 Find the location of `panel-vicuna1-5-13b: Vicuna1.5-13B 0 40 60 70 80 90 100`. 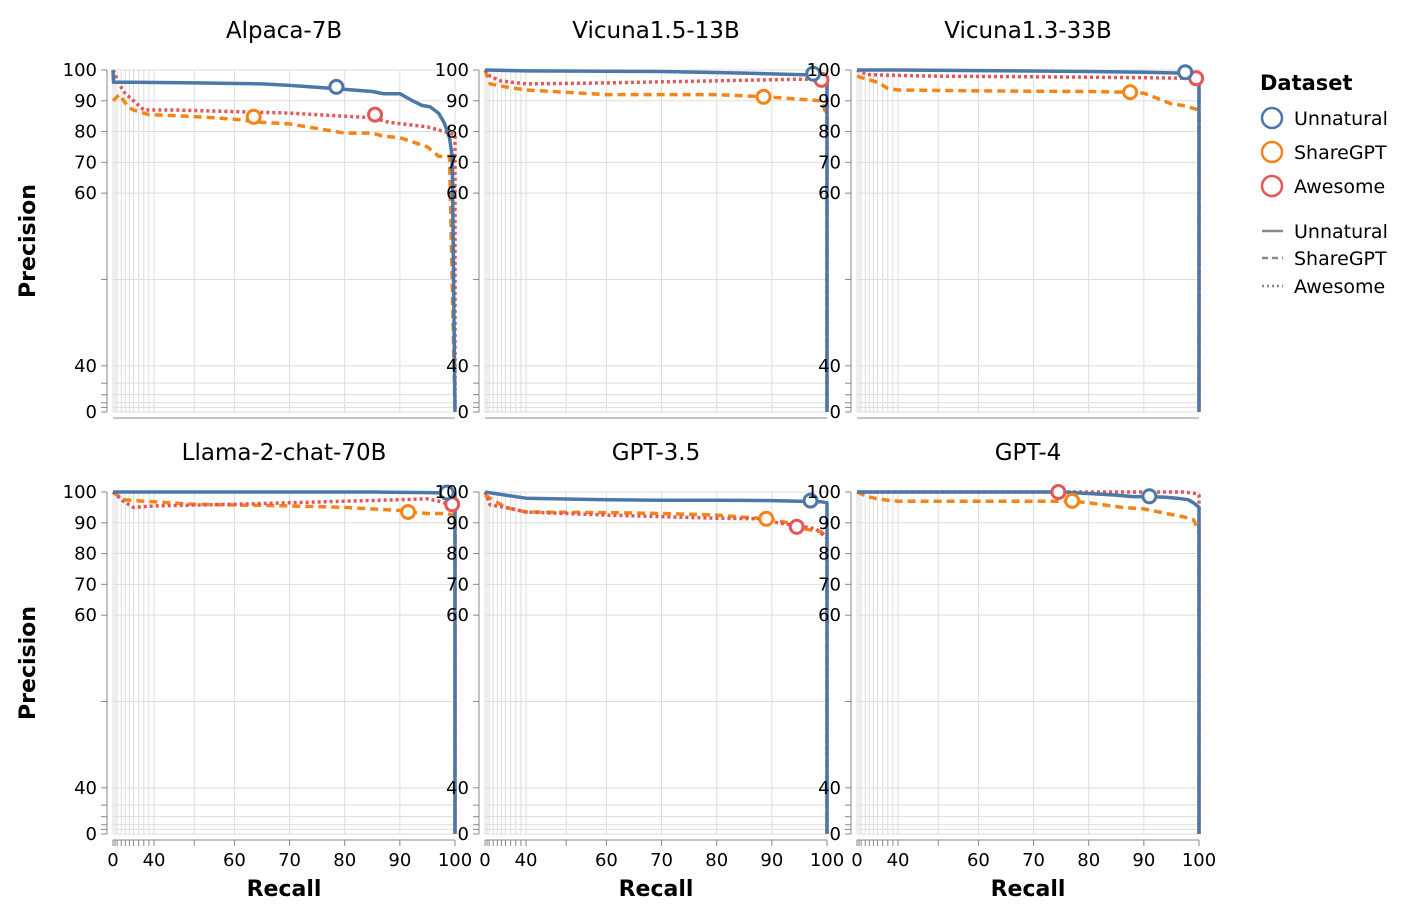

panel-vicuna1-5-13b: Vicuna1.5-13B 0 40 60 70 80 90 100 is located at coordinates (632, 220).